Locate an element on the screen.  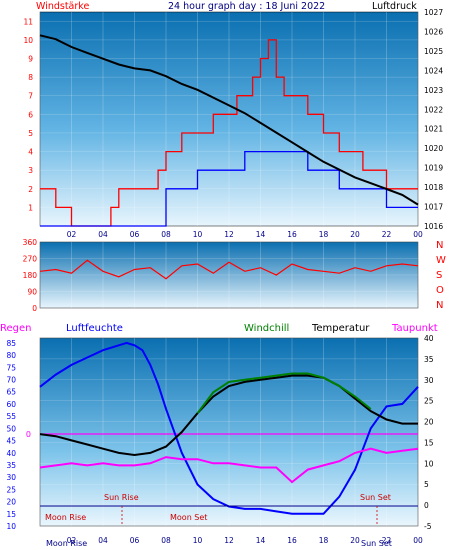
climate-x-tick: 14 is located at coordinates (261, 540).